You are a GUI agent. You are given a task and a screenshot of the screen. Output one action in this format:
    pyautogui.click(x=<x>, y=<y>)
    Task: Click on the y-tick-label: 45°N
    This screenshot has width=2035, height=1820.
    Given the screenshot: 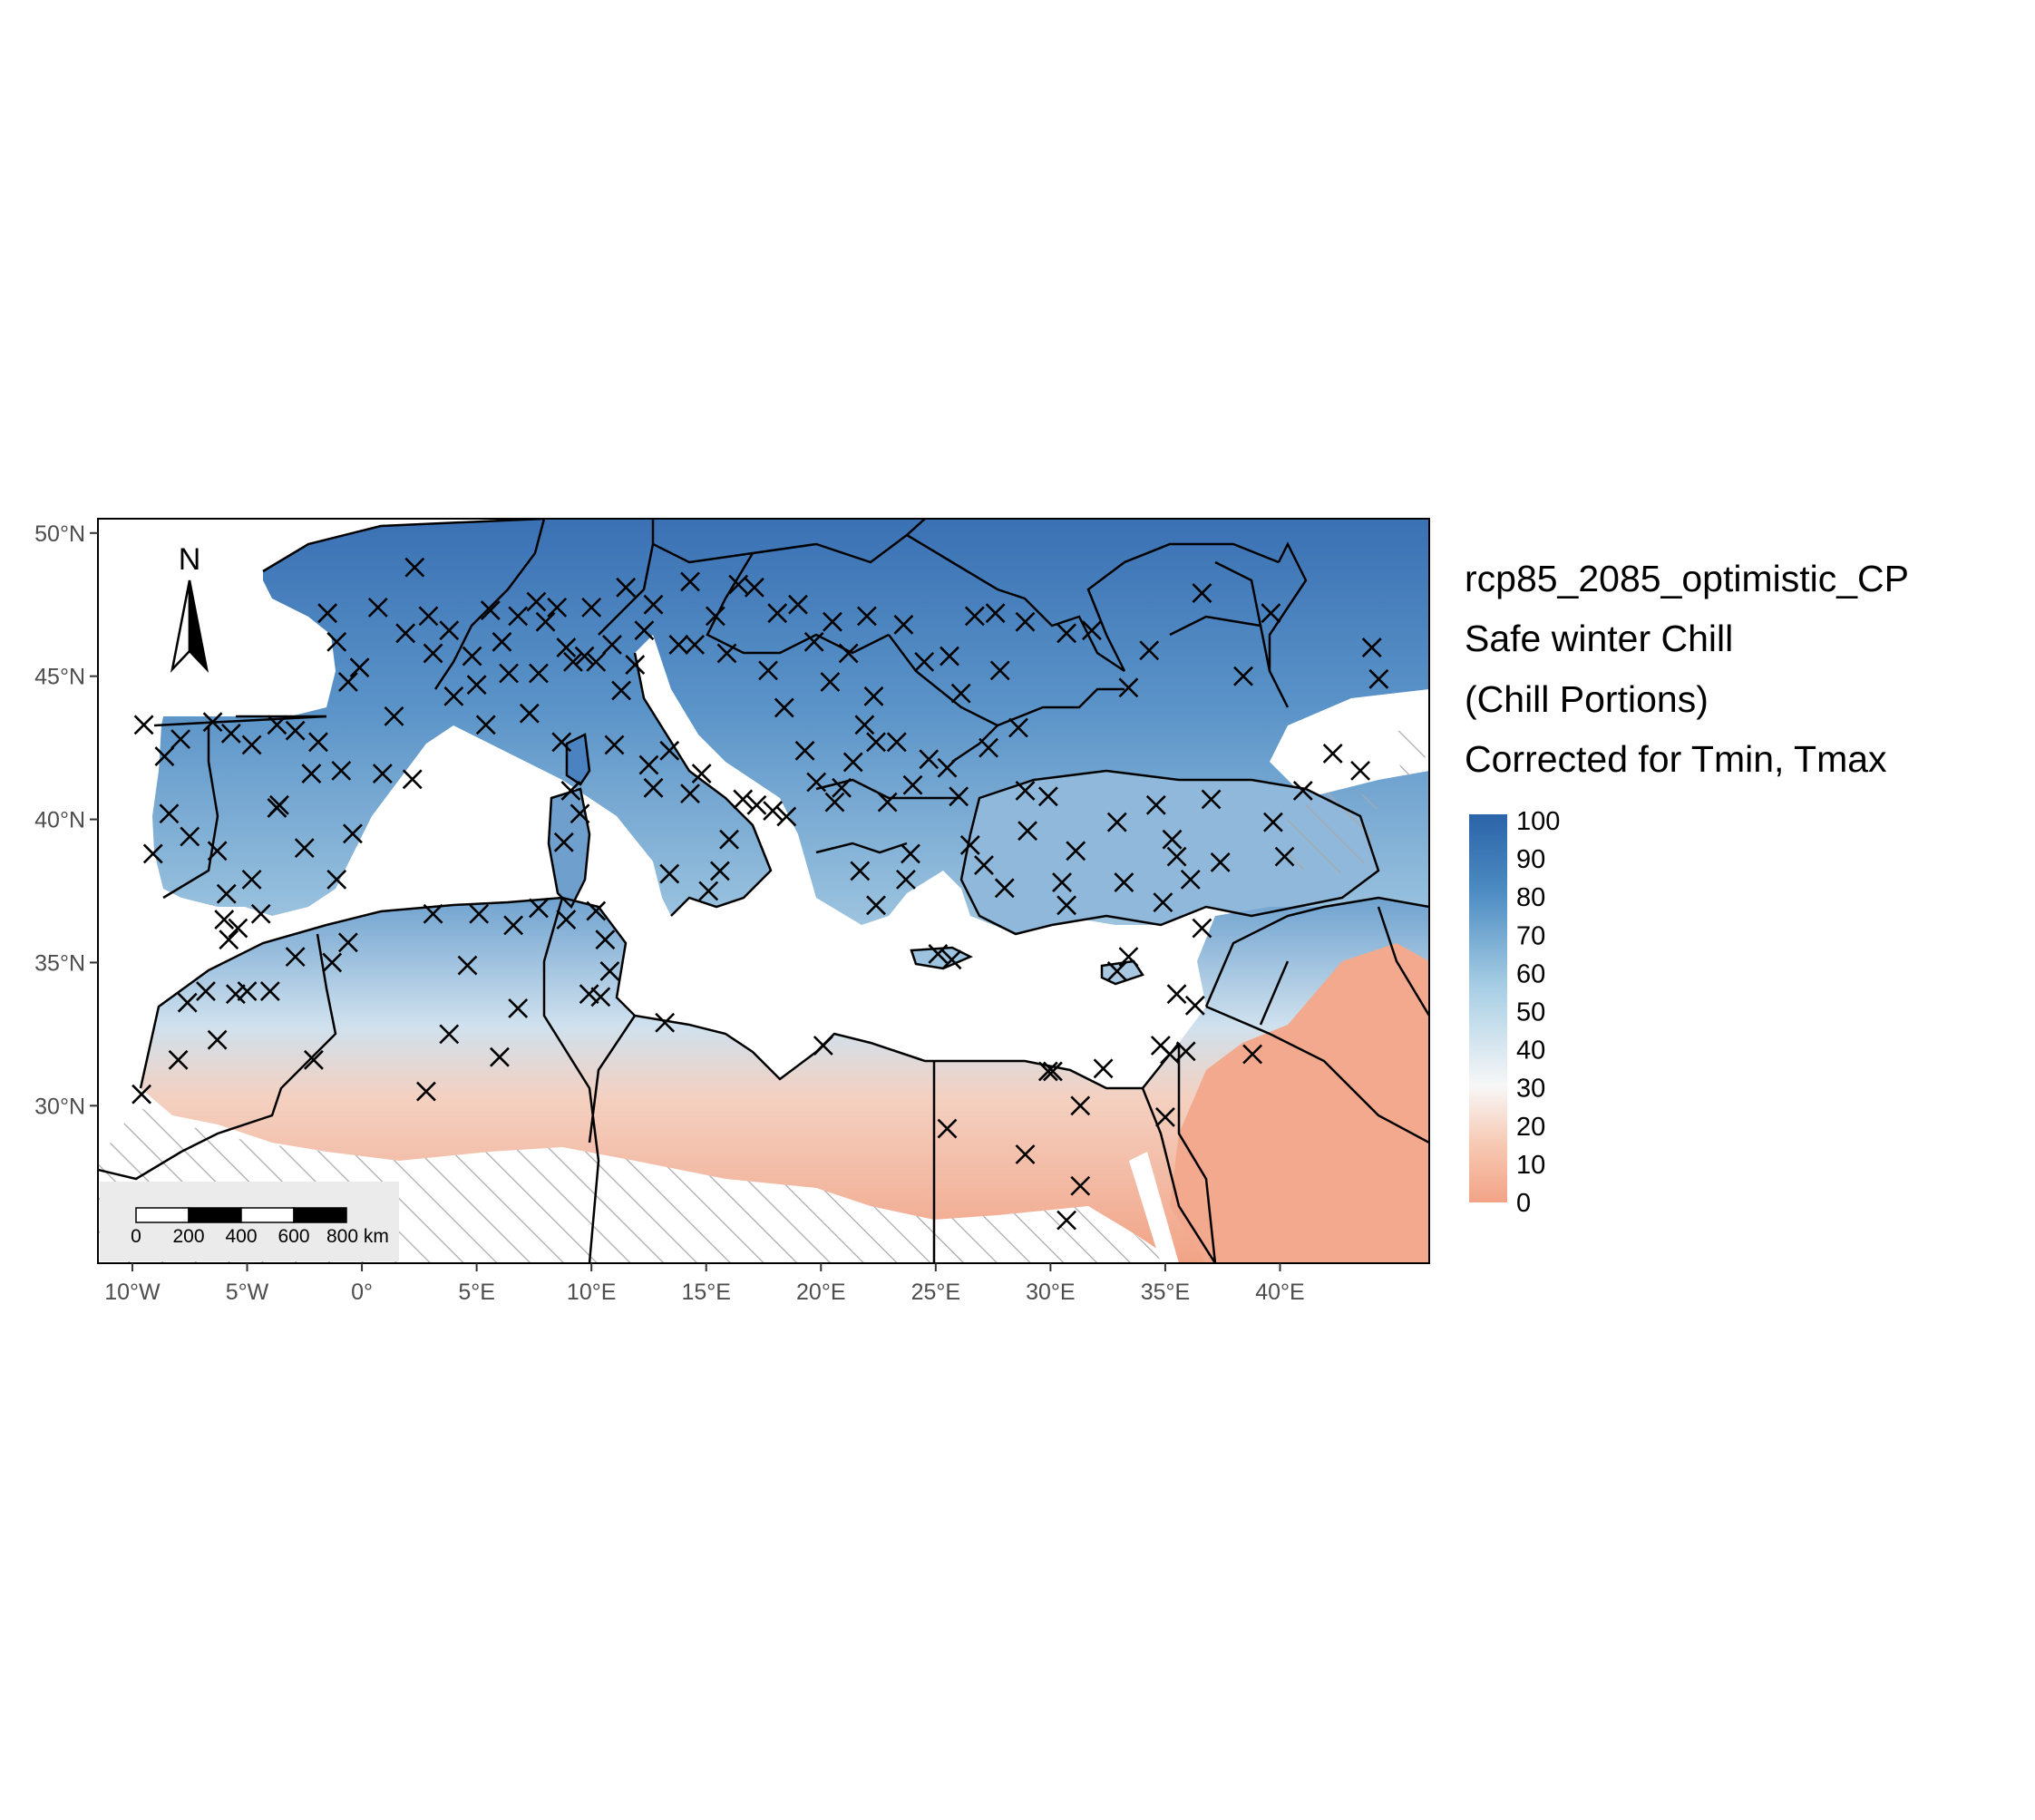 What is the action you would take?
    pyautogui.click(x=60, y=678)
    